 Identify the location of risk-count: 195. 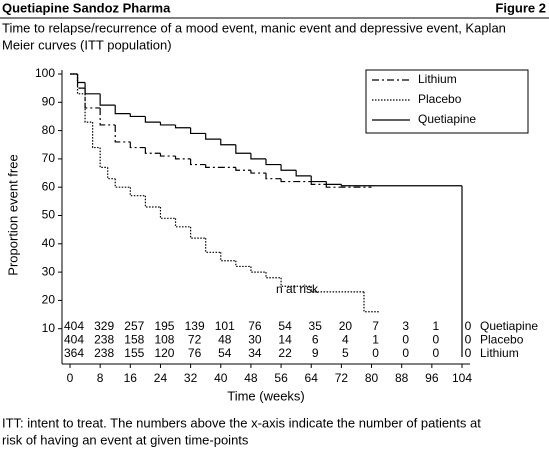
(164, 326).